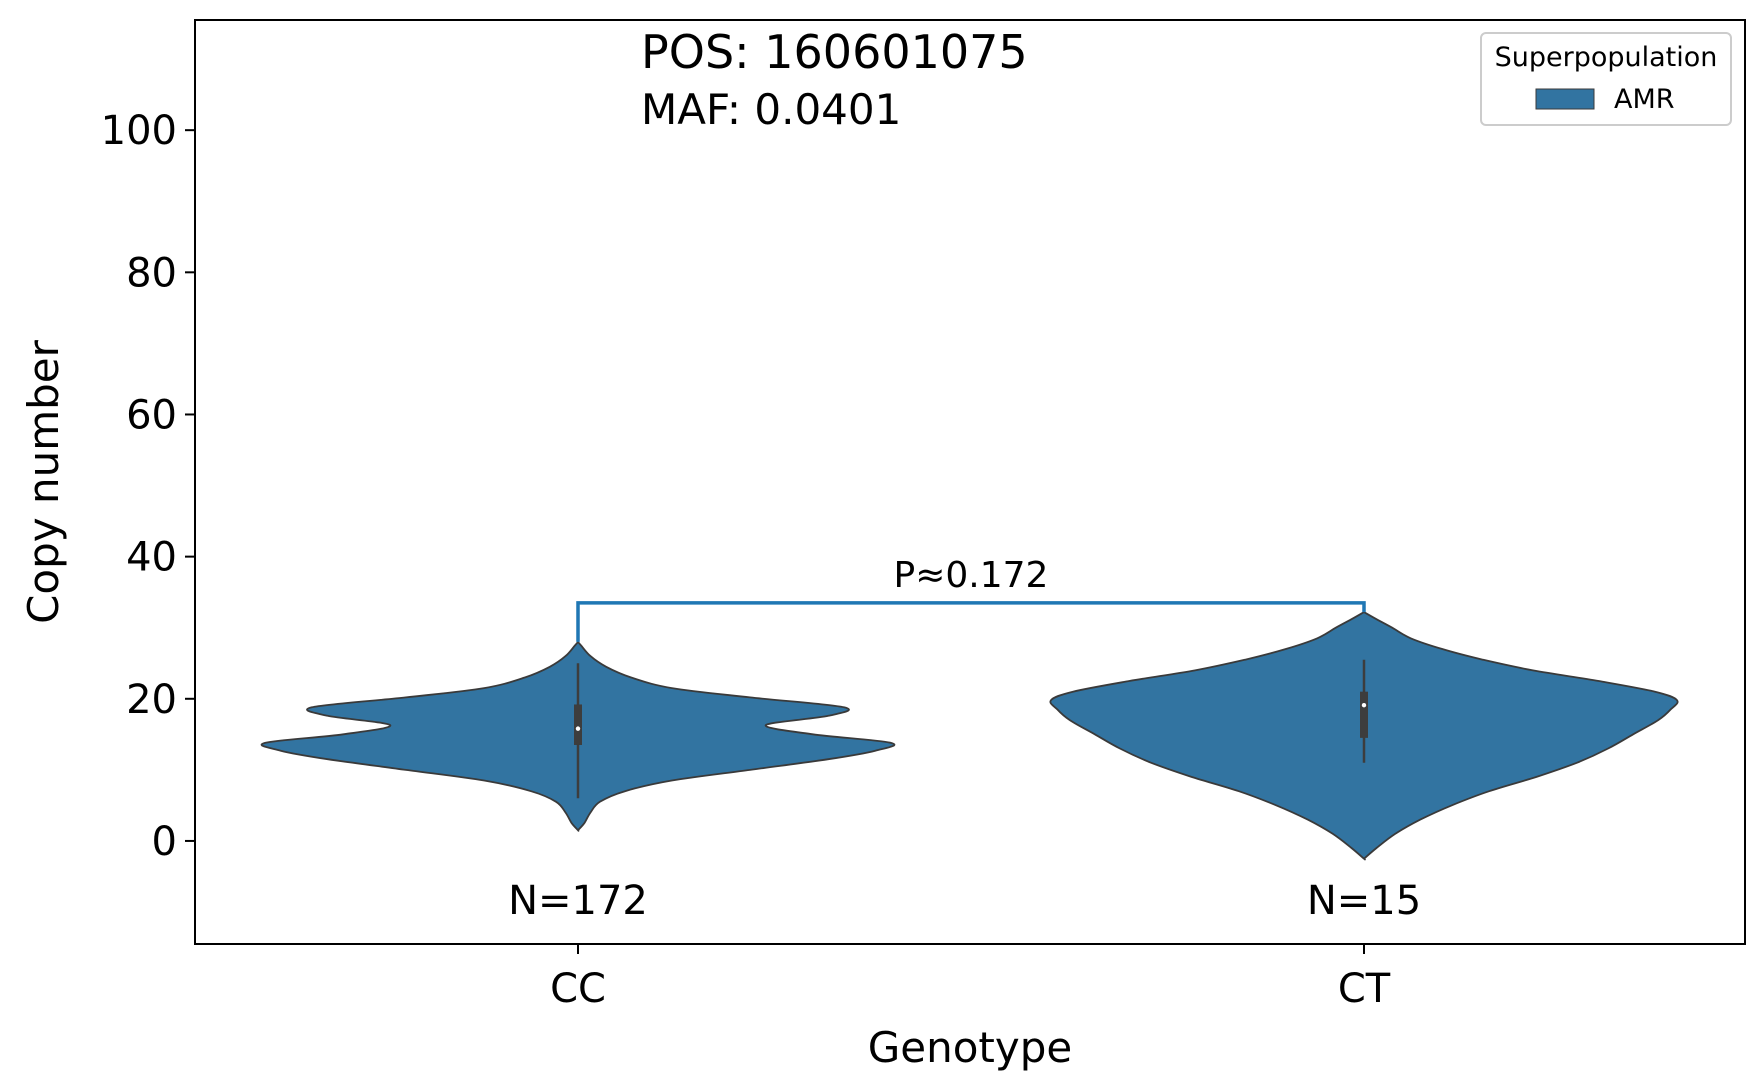 The height and width of the screenshot is (1090, 1763). I want to click on n-label-ct: N=15, so click(1364, 901).